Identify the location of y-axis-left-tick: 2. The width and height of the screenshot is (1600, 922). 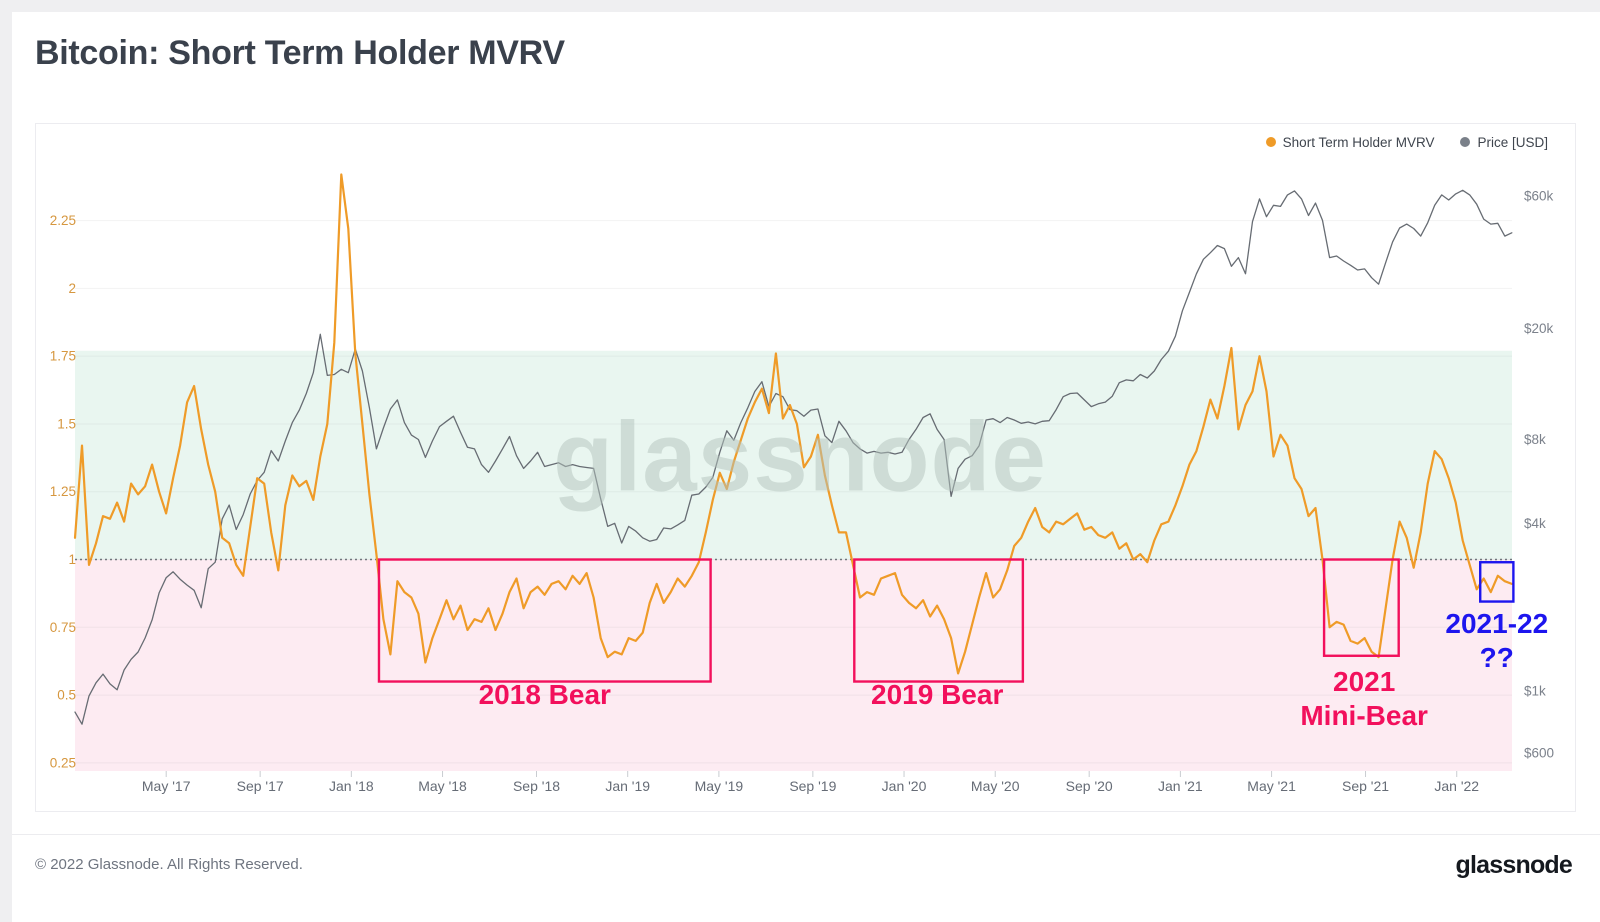
(72, 288).